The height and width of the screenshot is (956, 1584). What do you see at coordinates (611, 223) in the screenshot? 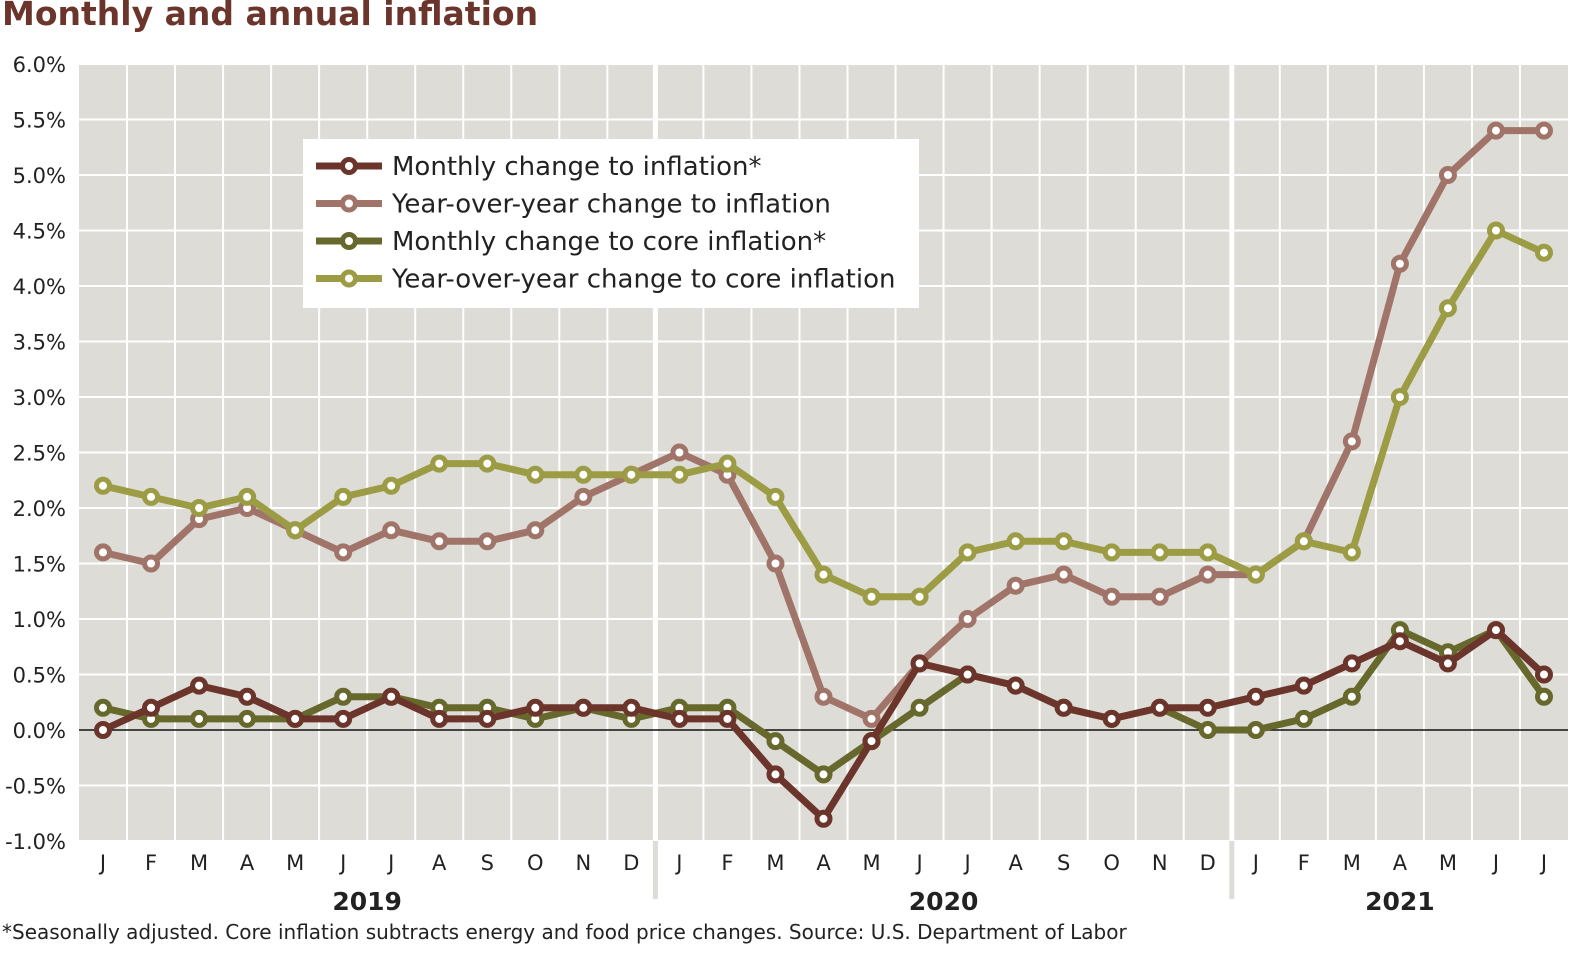
I see `legend` at bounding box center [611, 223].